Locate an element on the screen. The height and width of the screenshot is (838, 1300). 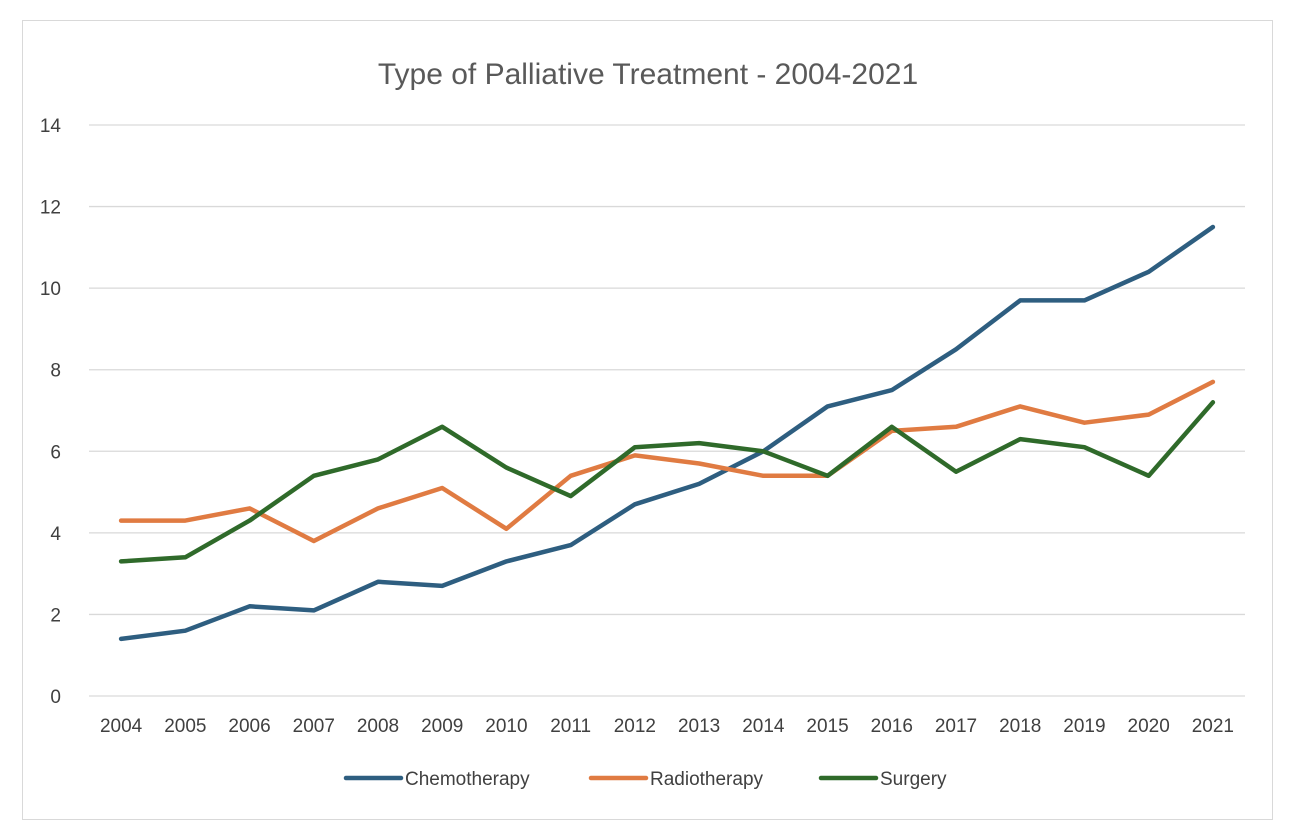
x-tick-label: 2021 is located at coordinates (1213, 726).